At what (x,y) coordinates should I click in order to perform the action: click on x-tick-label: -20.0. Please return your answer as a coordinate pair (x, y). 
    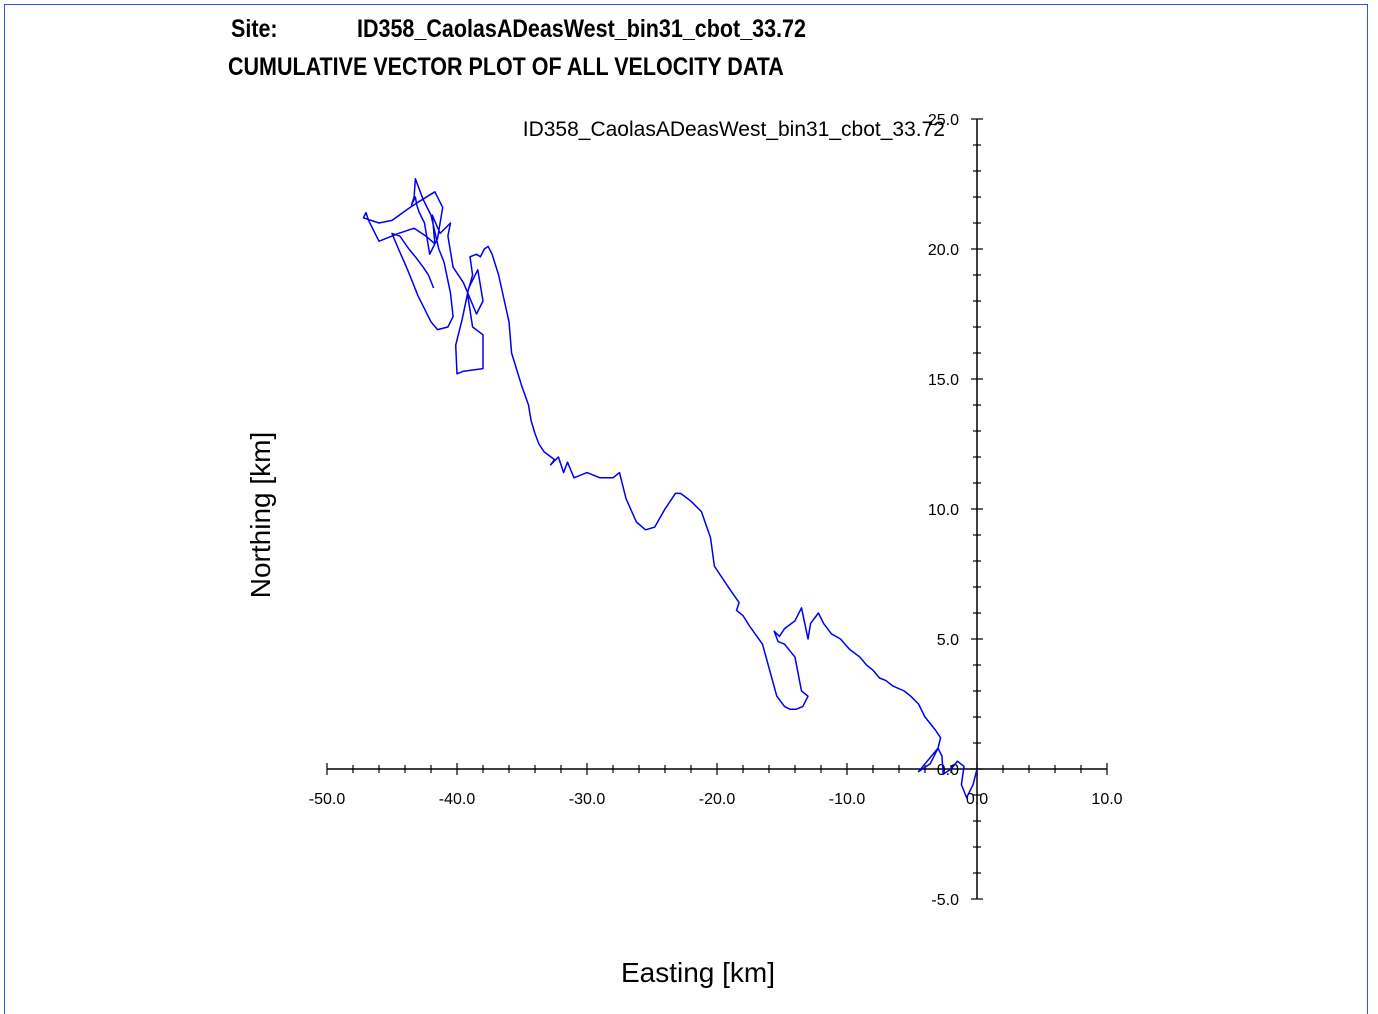
    Looking at the image, I should click on (717, 799).